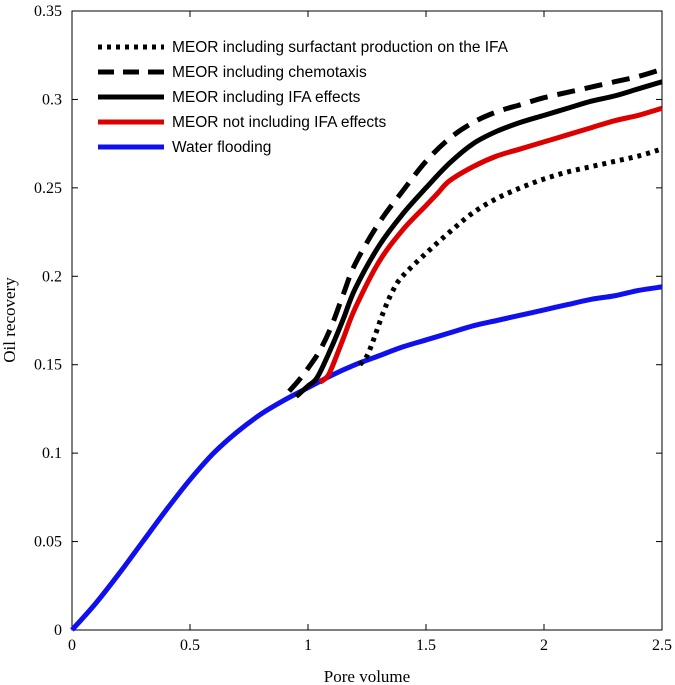 The image size is (675, 685). I want to click on y-tick-label: 0.05, so click(48, 542).